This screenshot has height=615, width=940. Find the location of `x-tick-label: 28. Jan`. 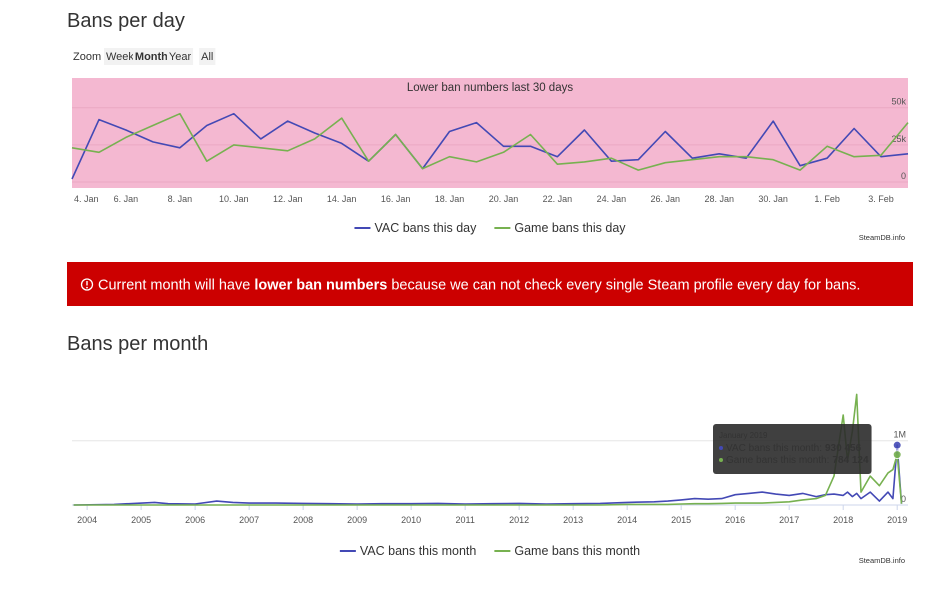

x-tick-label: 28. Jan is located at coordinates (719, 199).